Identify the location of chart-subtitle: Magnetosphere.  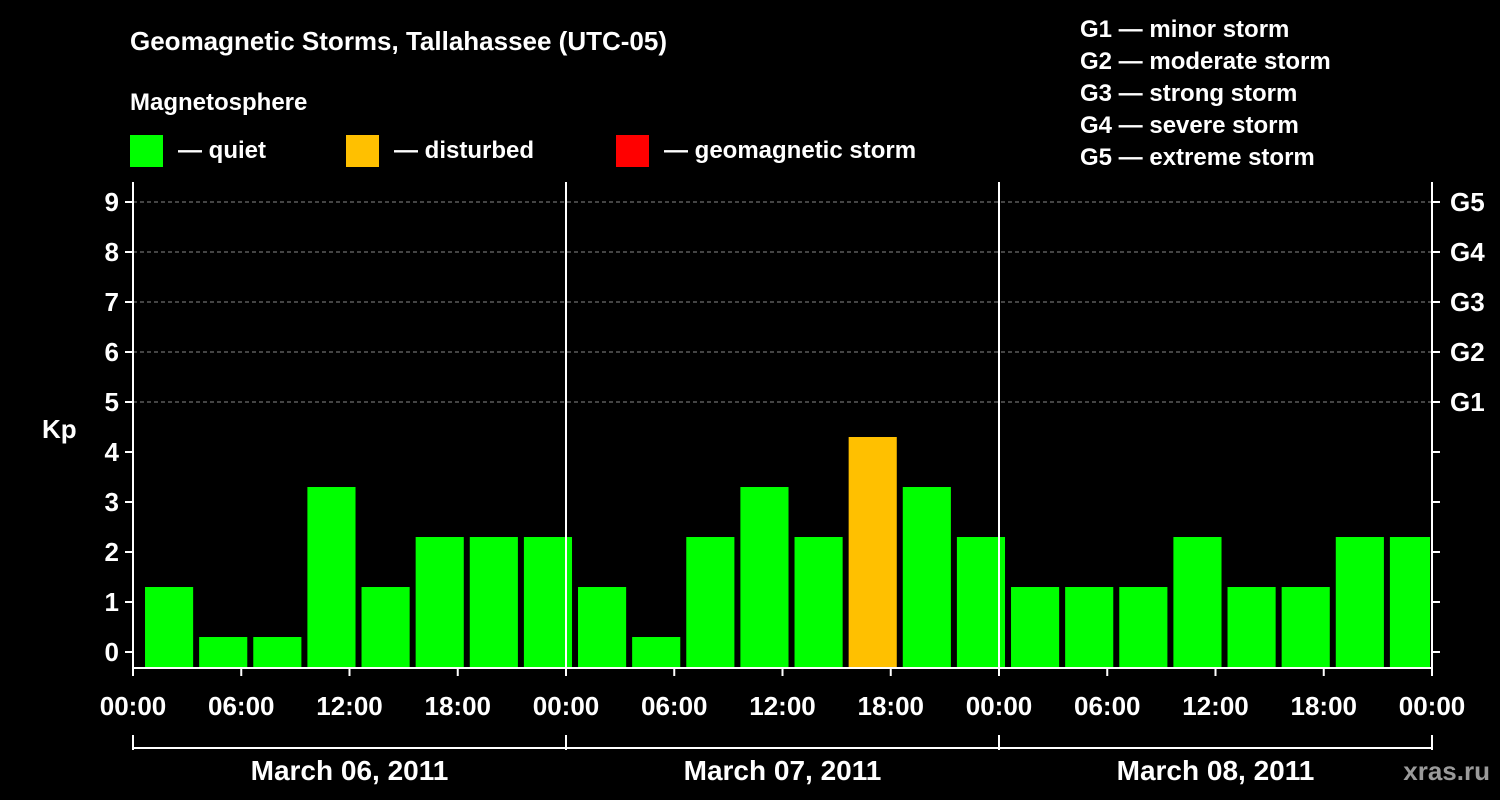
(218, 102).